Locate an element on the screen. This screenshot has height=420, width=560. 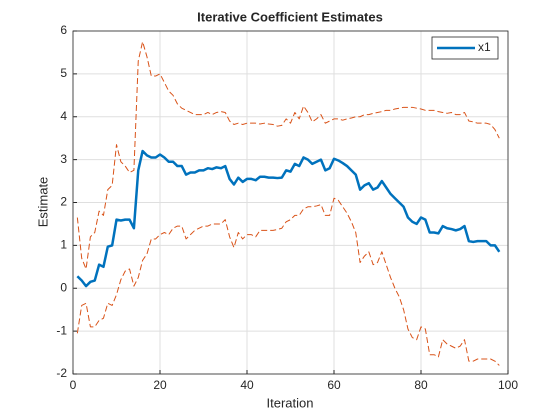
chart-title: Iterative Coefficient Estimates is located at coordinates (290, 16).